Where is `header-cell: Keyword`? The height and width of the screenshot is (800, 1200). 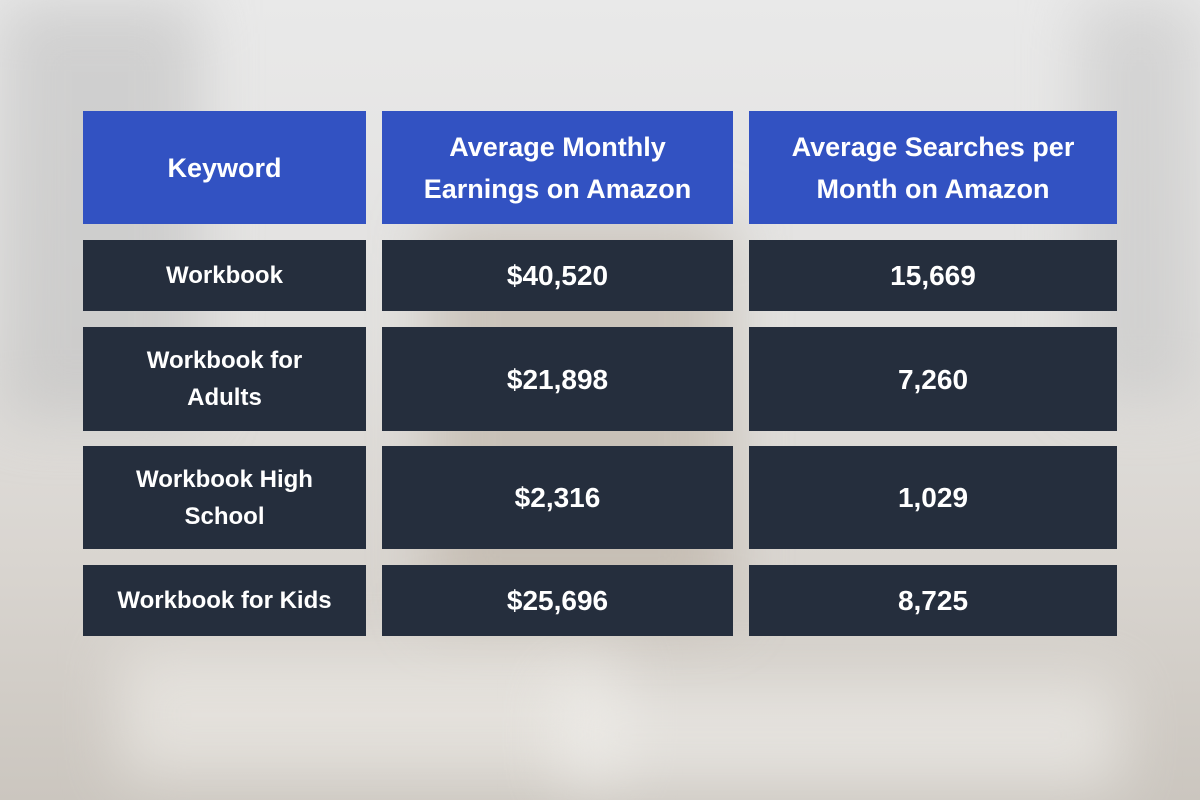 header-cell: Keyword is located at coordinates (224, 167).